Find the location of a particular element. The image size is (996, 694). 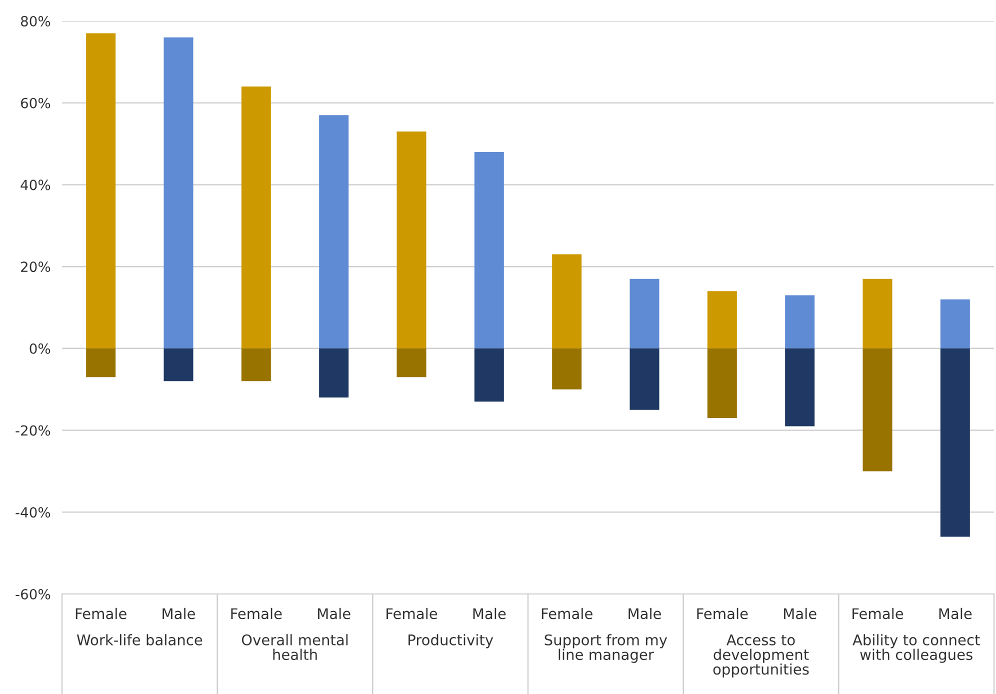

y-tick-label: 80% is located at coordinates (35, 21).